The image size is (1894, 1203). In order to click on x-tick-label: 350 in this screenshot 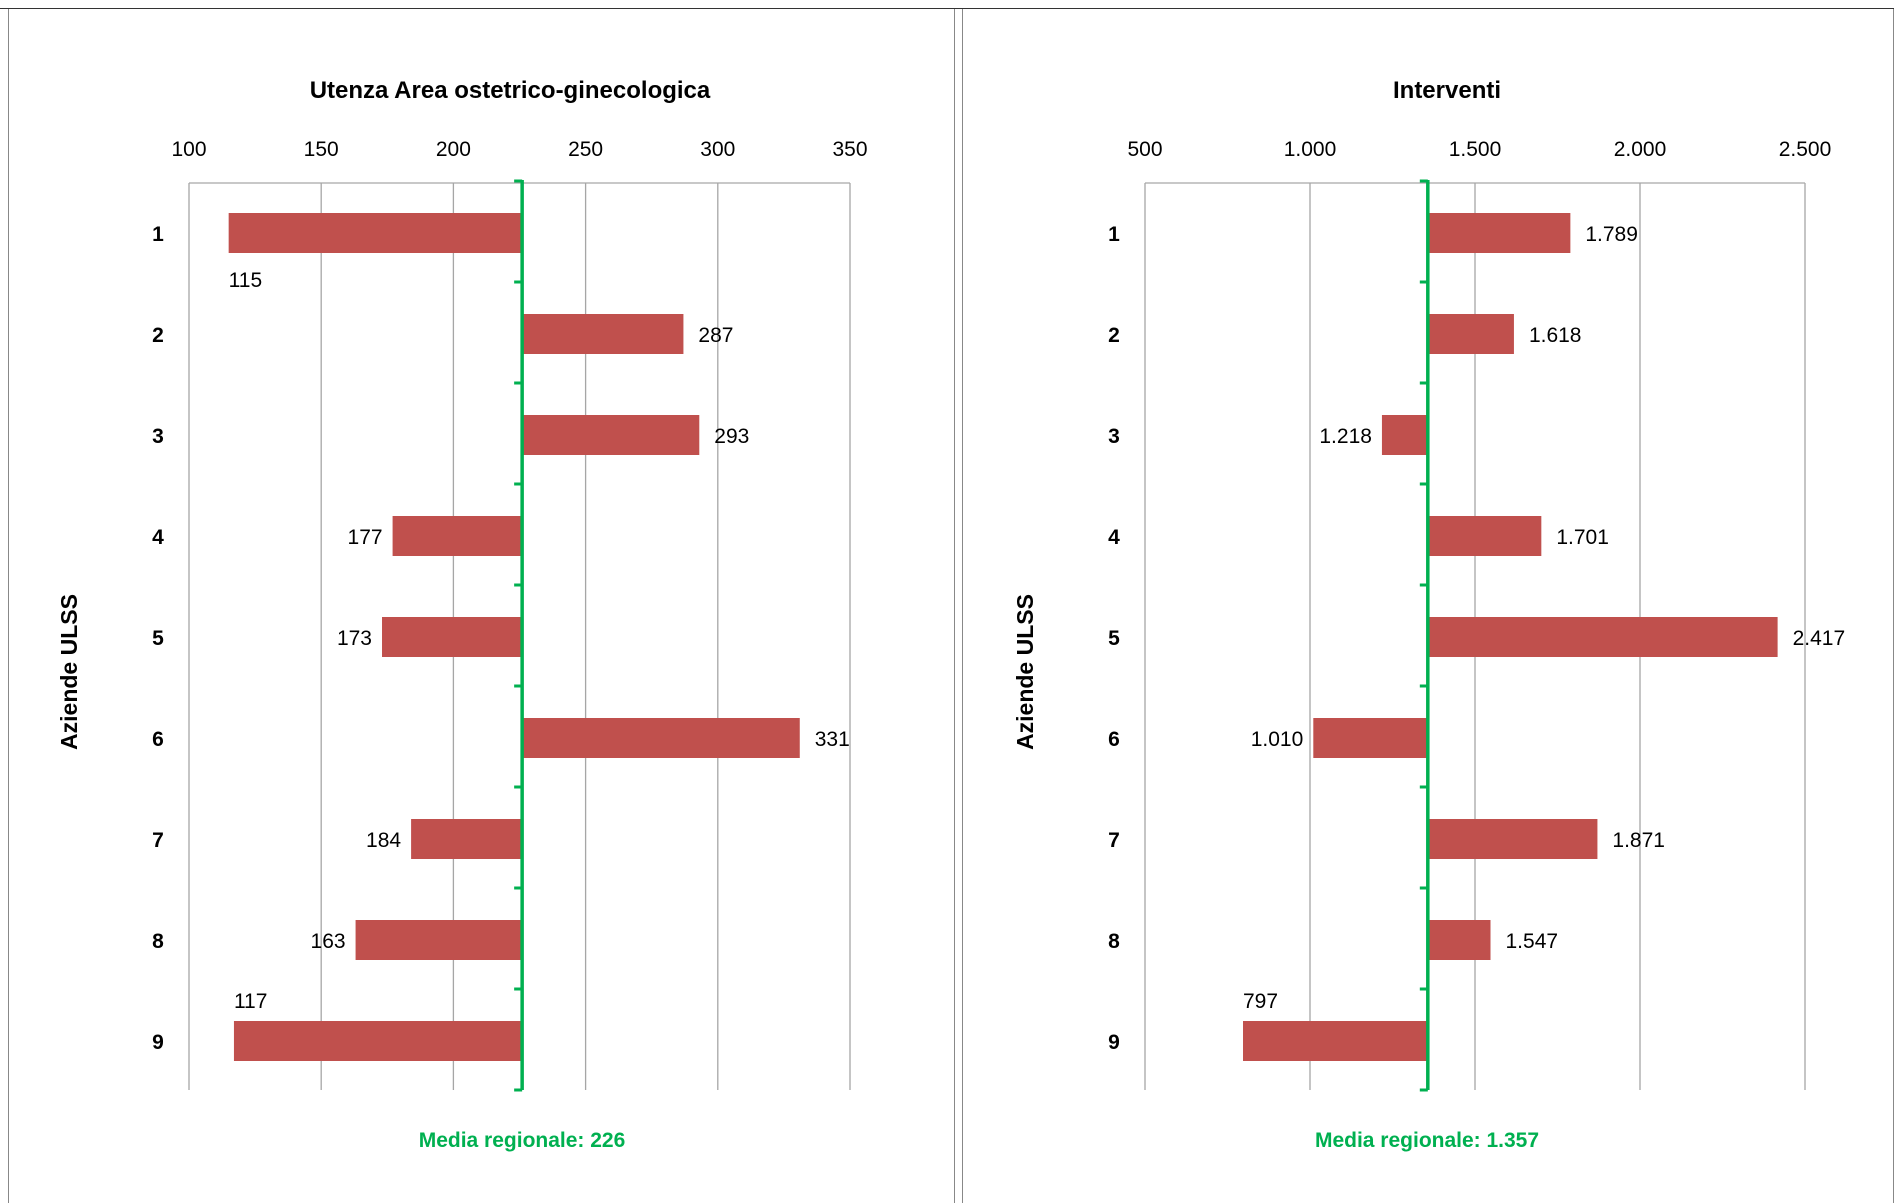, I will do `click(849, 149)`.